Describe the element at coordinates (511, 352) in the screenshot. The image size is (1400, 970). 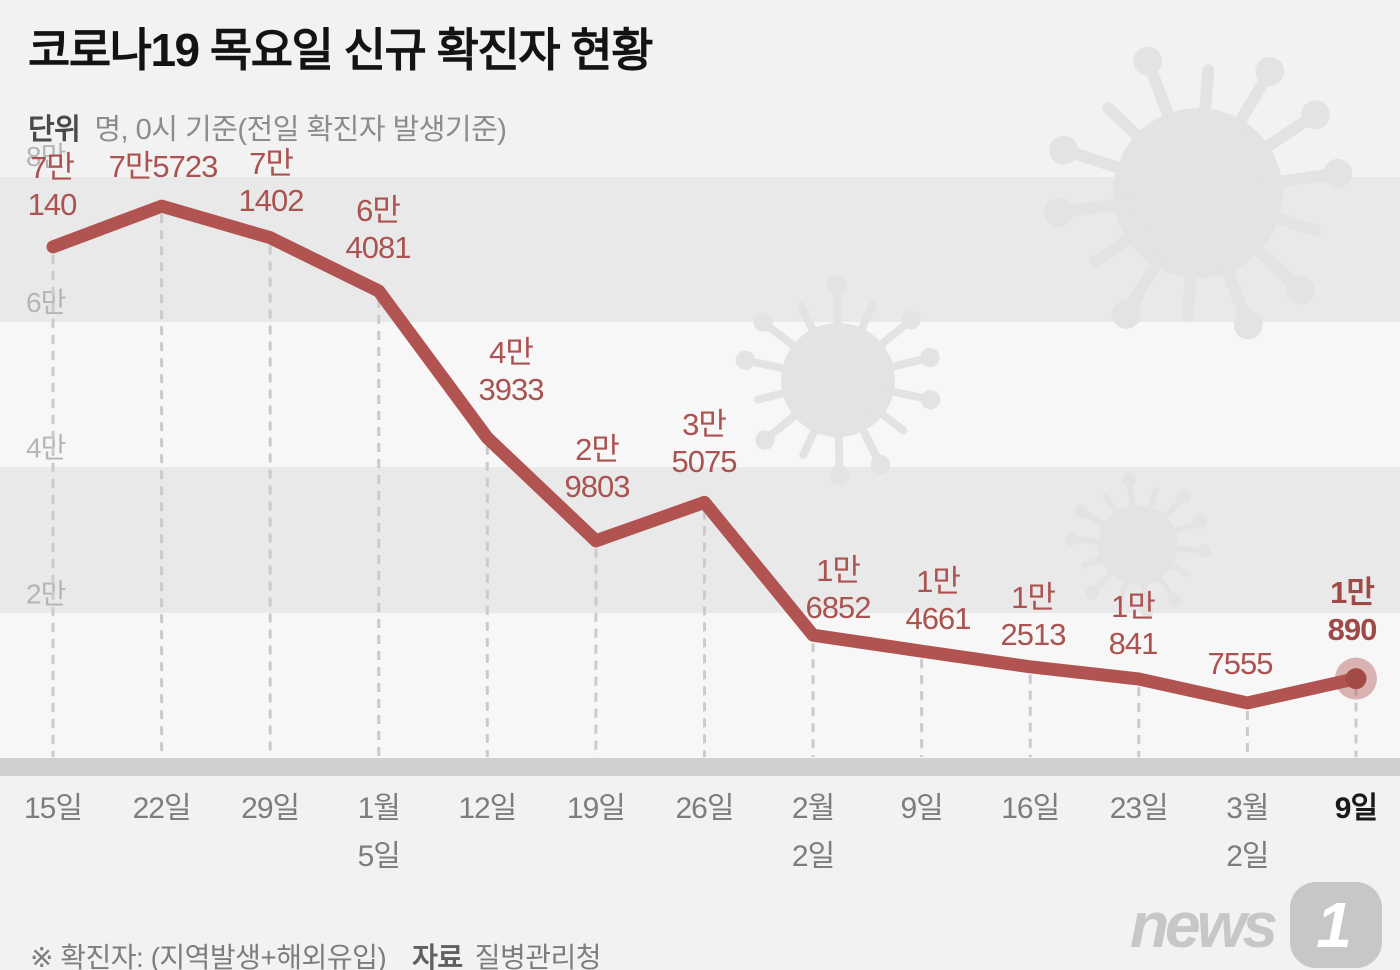
I see `data-point-label: 4만` at that location.